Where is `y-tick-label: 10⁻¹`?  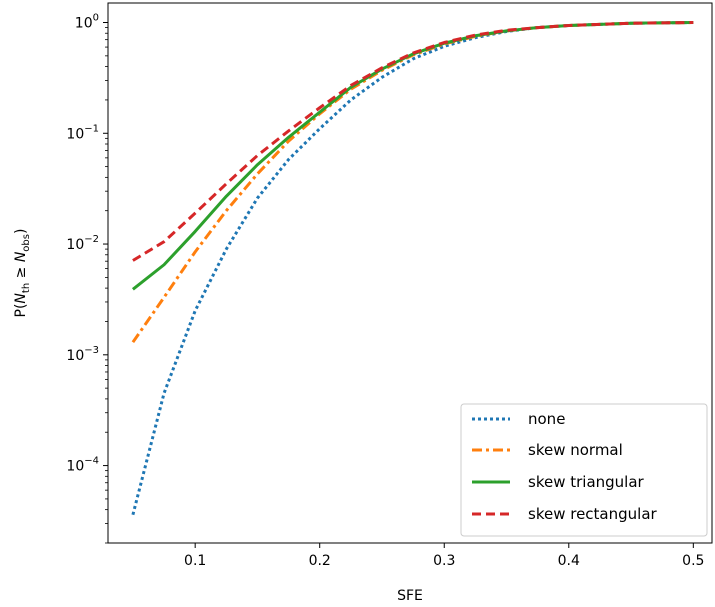
y-tick-label: 10⁻¹ is located at coordinates (82, 132).